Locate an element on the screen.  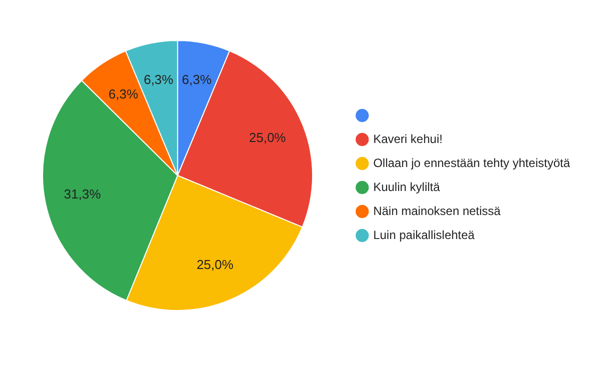
legend-label: Luin paikallislehteä is located at coordinates (424, 235).